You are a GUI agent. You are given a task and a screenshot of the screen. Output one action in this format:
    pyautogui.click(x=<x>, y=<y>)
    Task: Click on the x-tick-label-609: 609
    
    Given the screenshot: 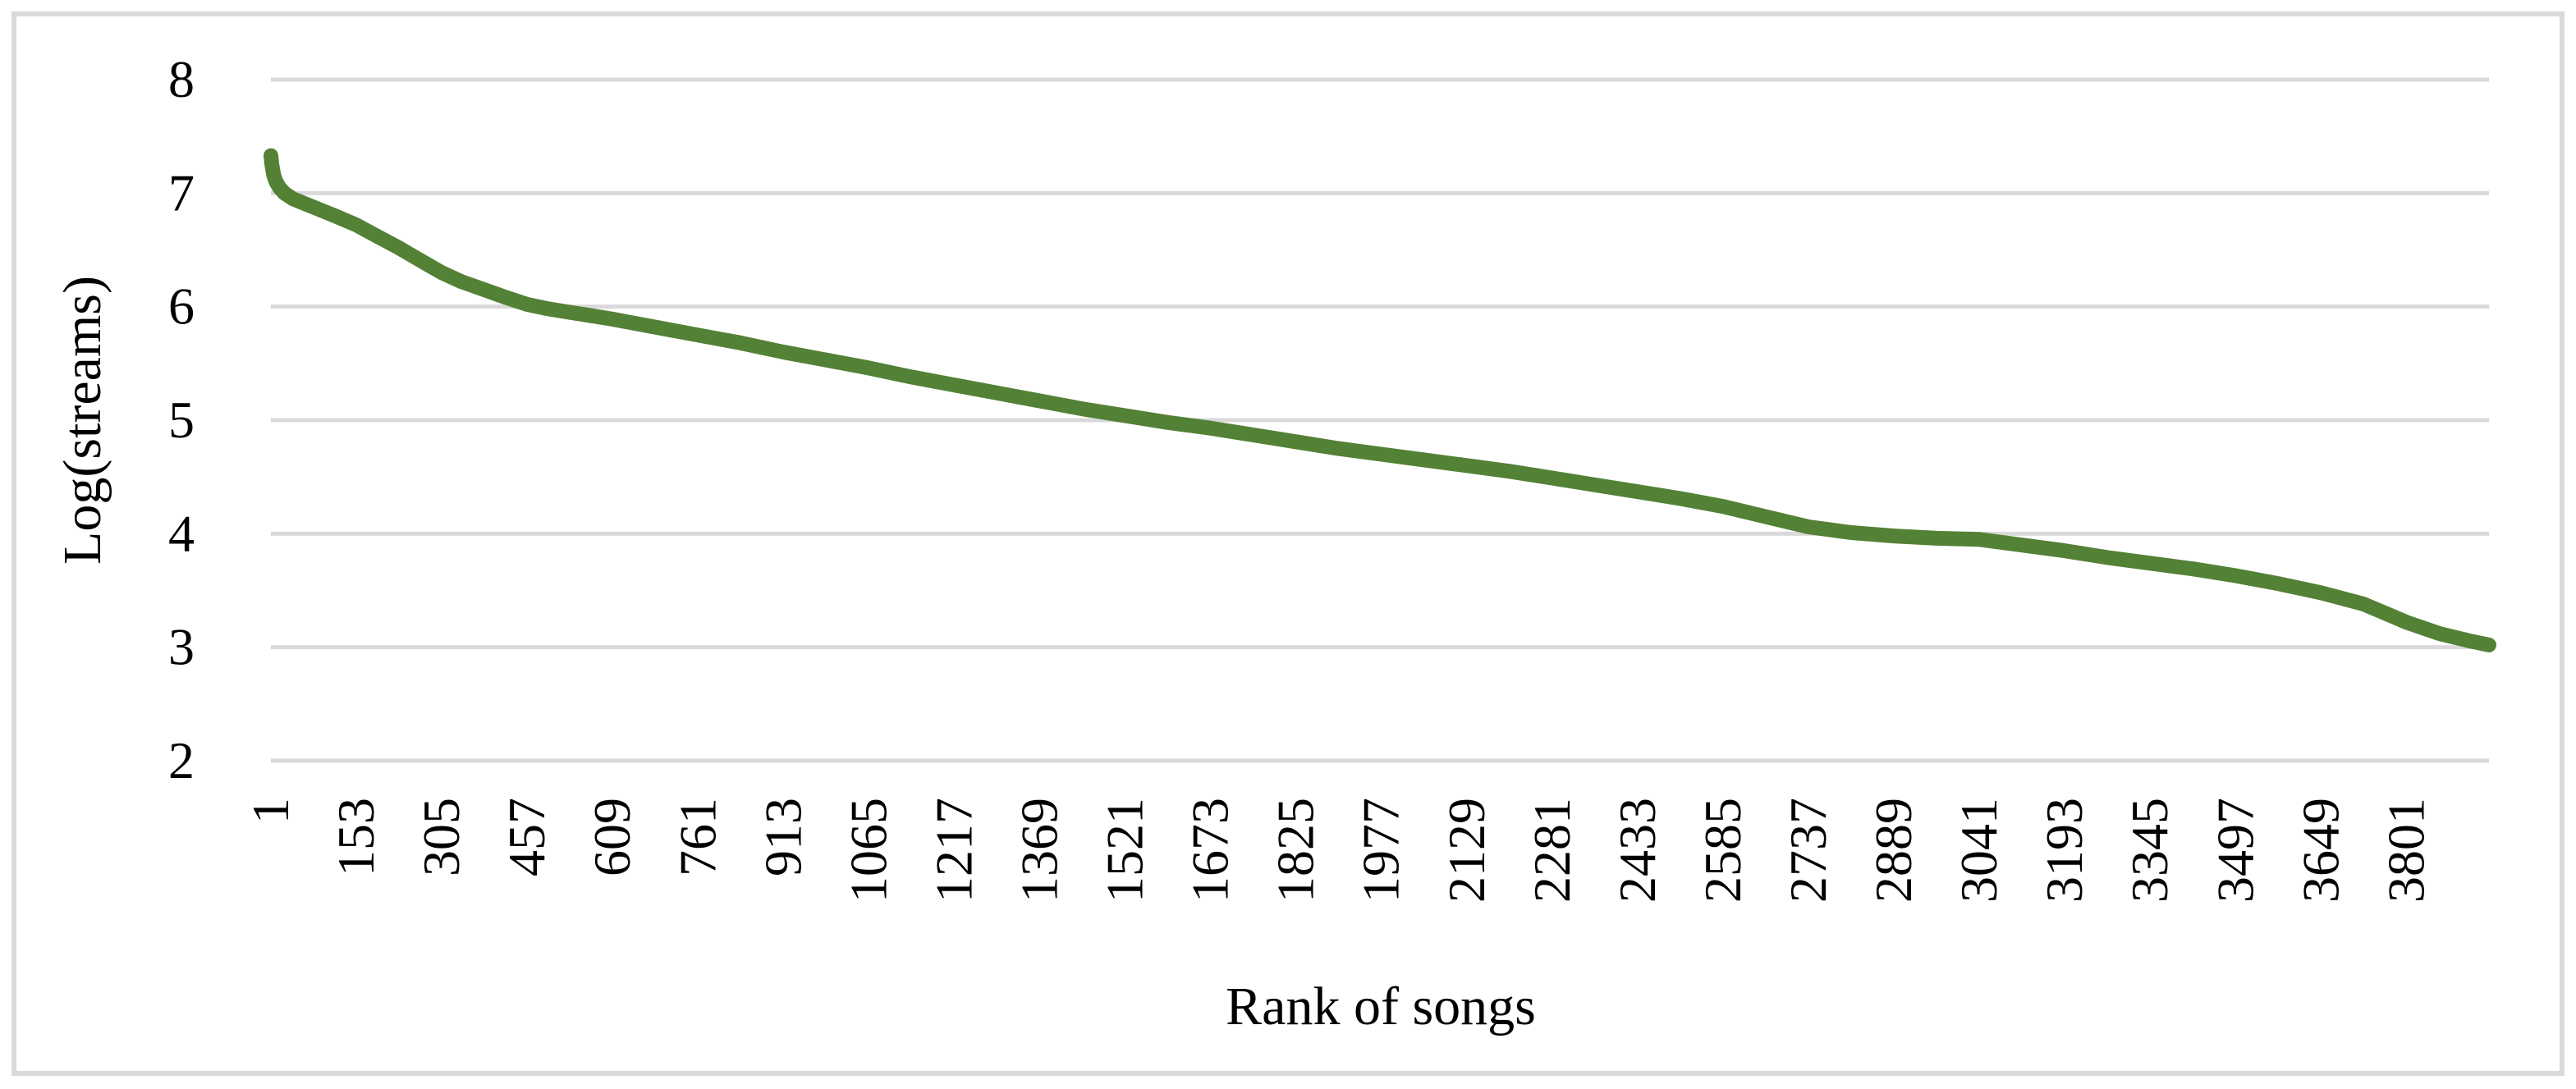 What is the action you would take?
    pyautogui.click(x=612, y=837)
    